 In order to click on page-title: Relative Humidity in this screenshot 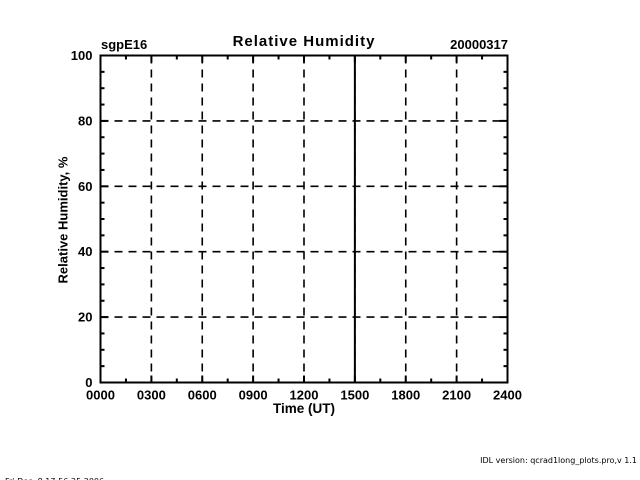, I will do `click(304, 41)`.